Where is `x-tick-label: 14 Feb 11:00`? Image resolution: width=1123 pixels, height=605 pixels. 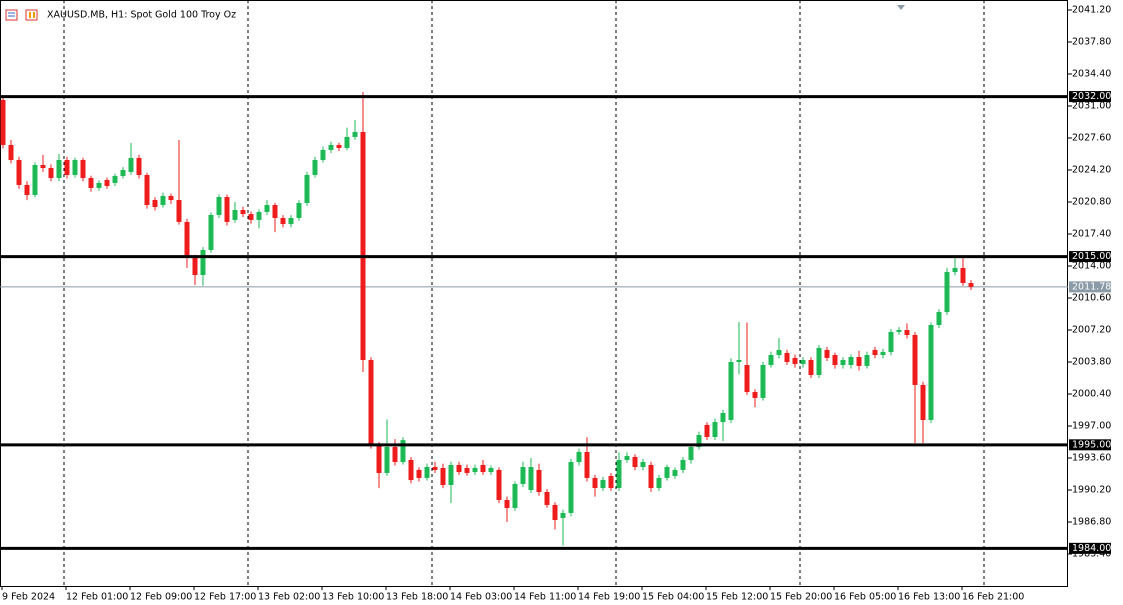 x-tick-label: 14 Feb 11:00 is located at coordinates (545, 597).